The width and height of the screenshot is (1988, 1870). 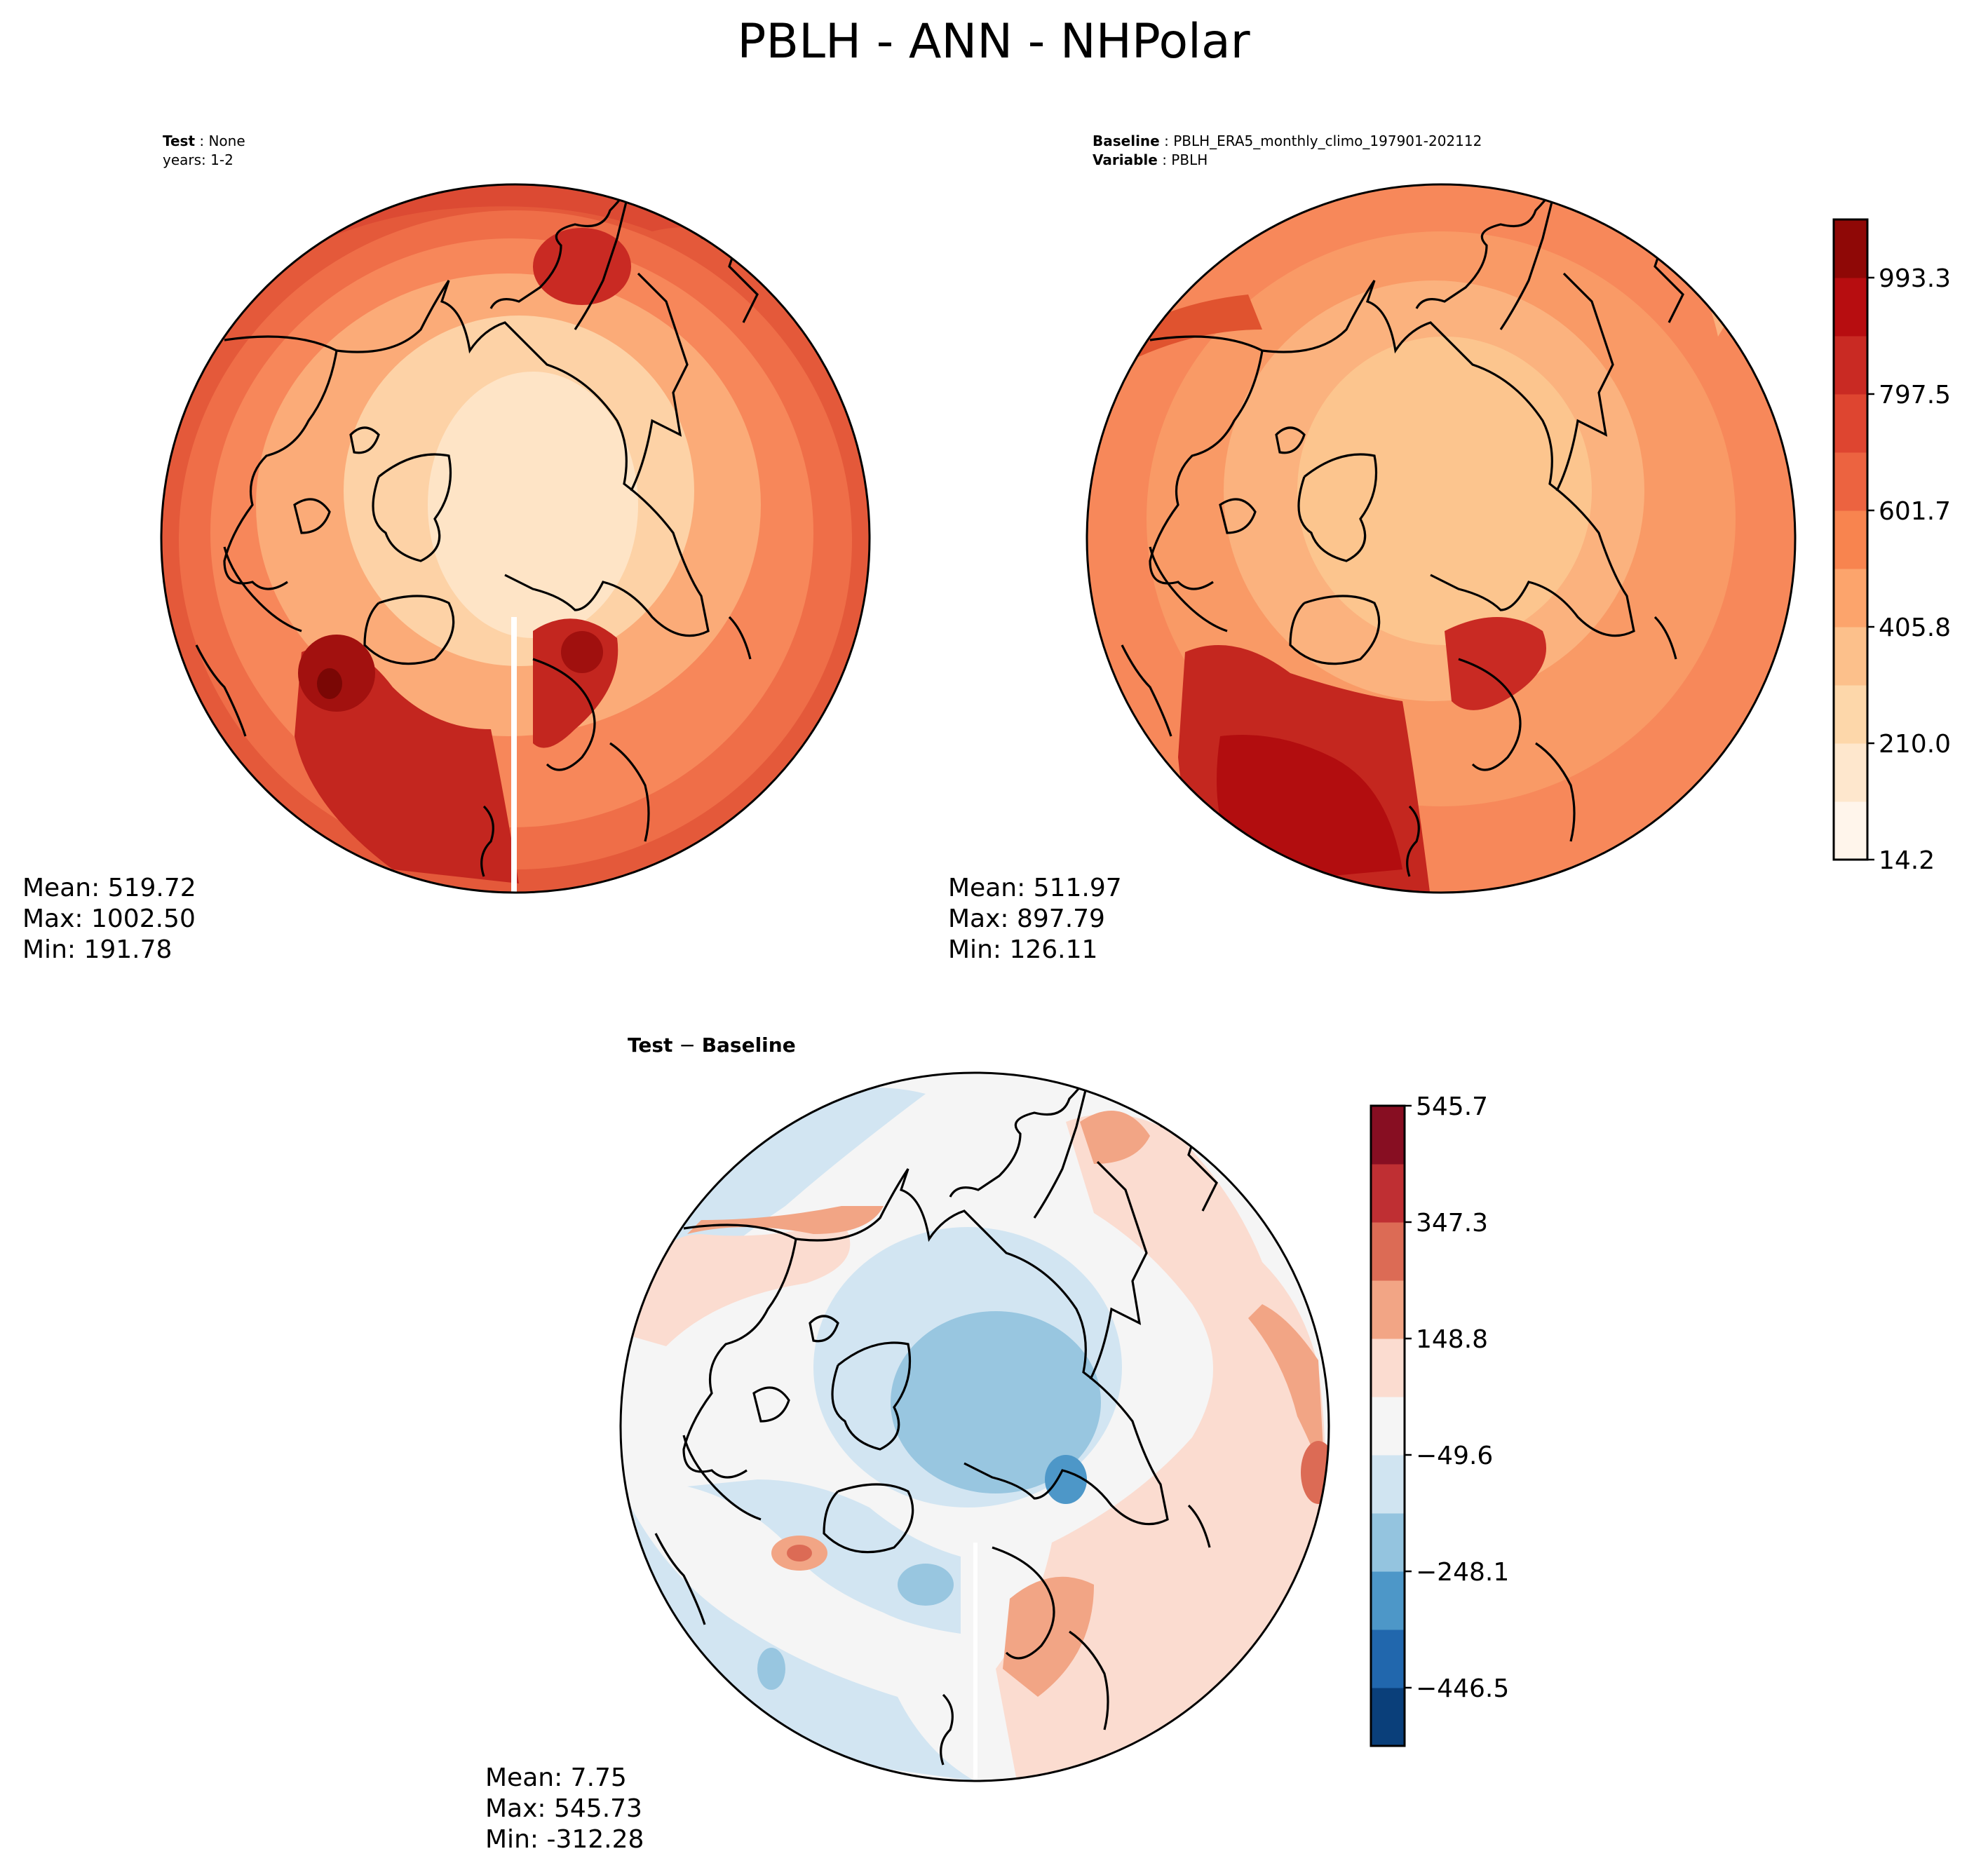 I want to click on baseline-map-border, so click(x=1441, y=538).